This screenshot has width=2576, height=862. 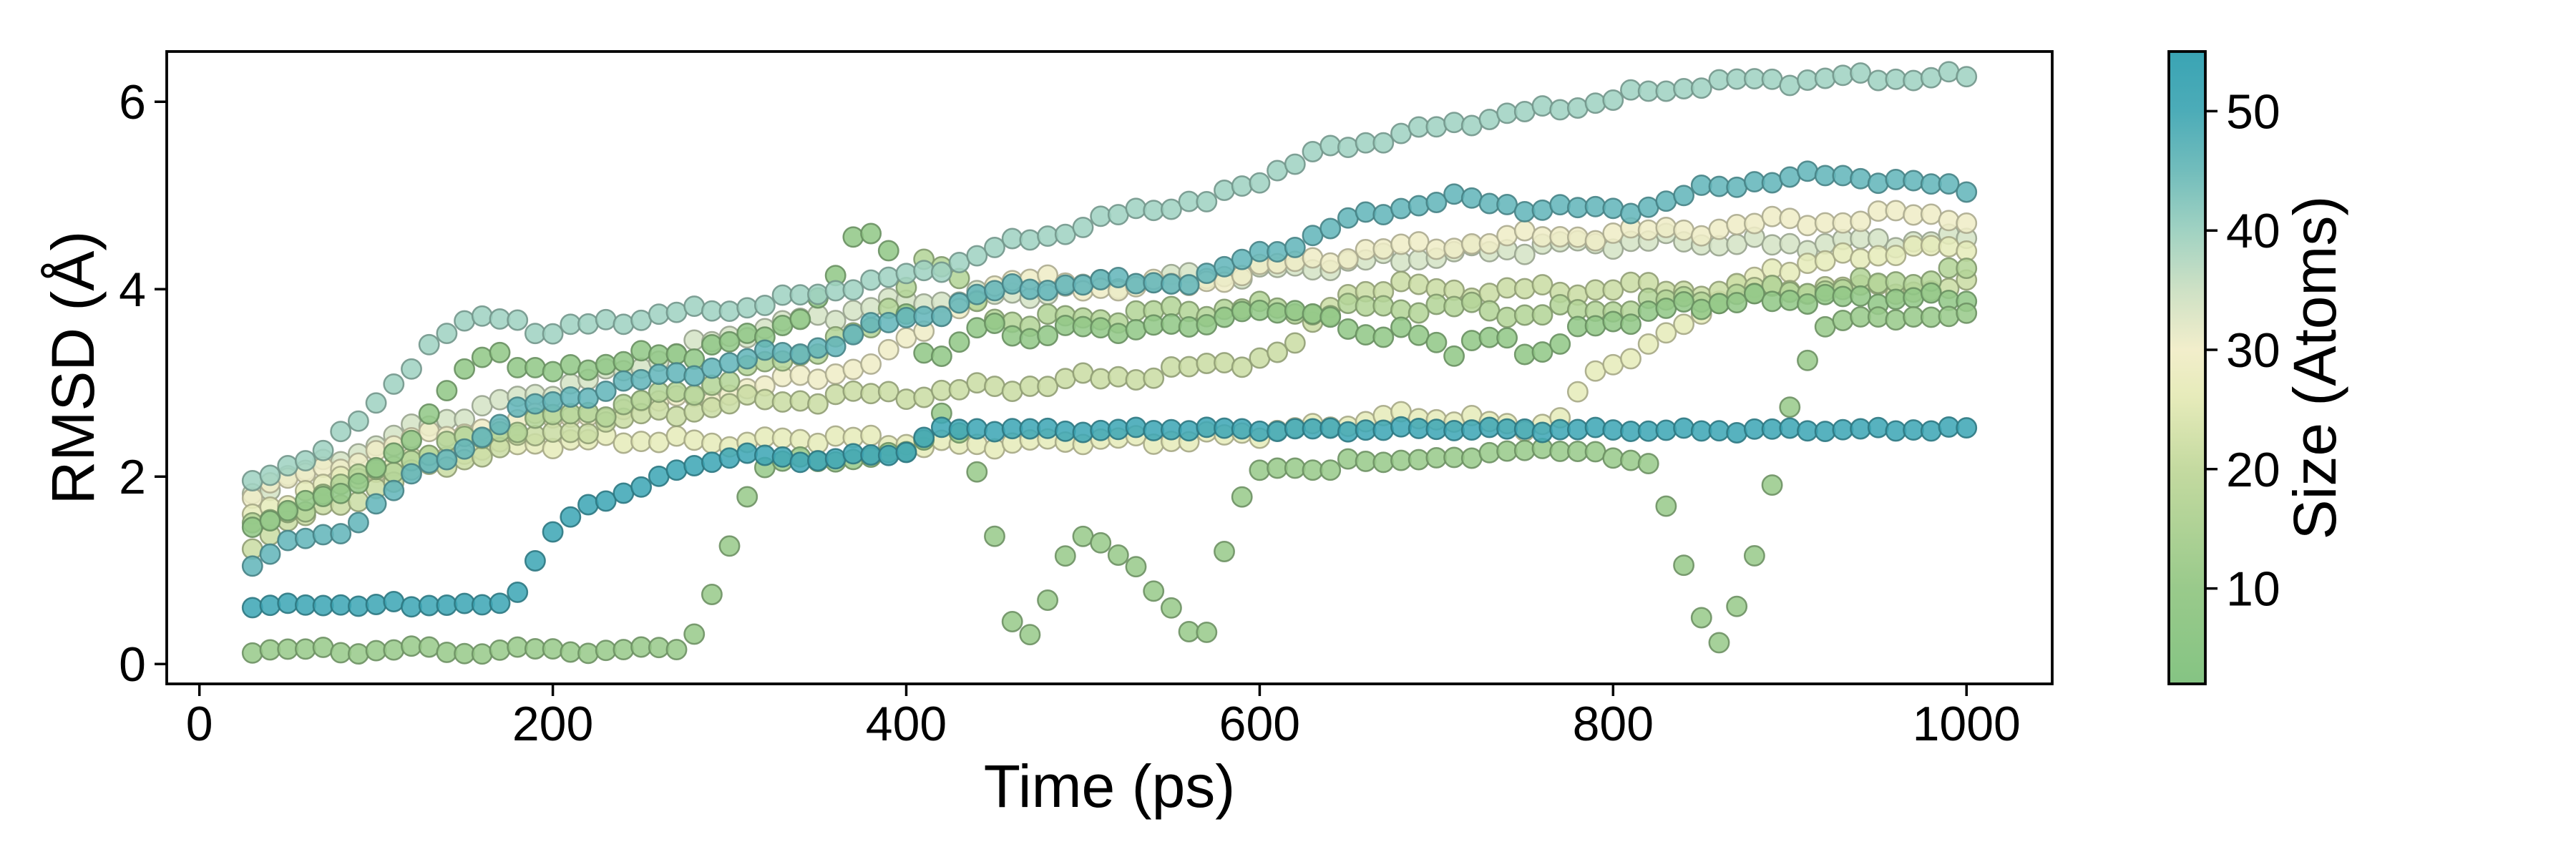 I want to click on x-axis-label: Time (ps), so click(x=1110, y=786).